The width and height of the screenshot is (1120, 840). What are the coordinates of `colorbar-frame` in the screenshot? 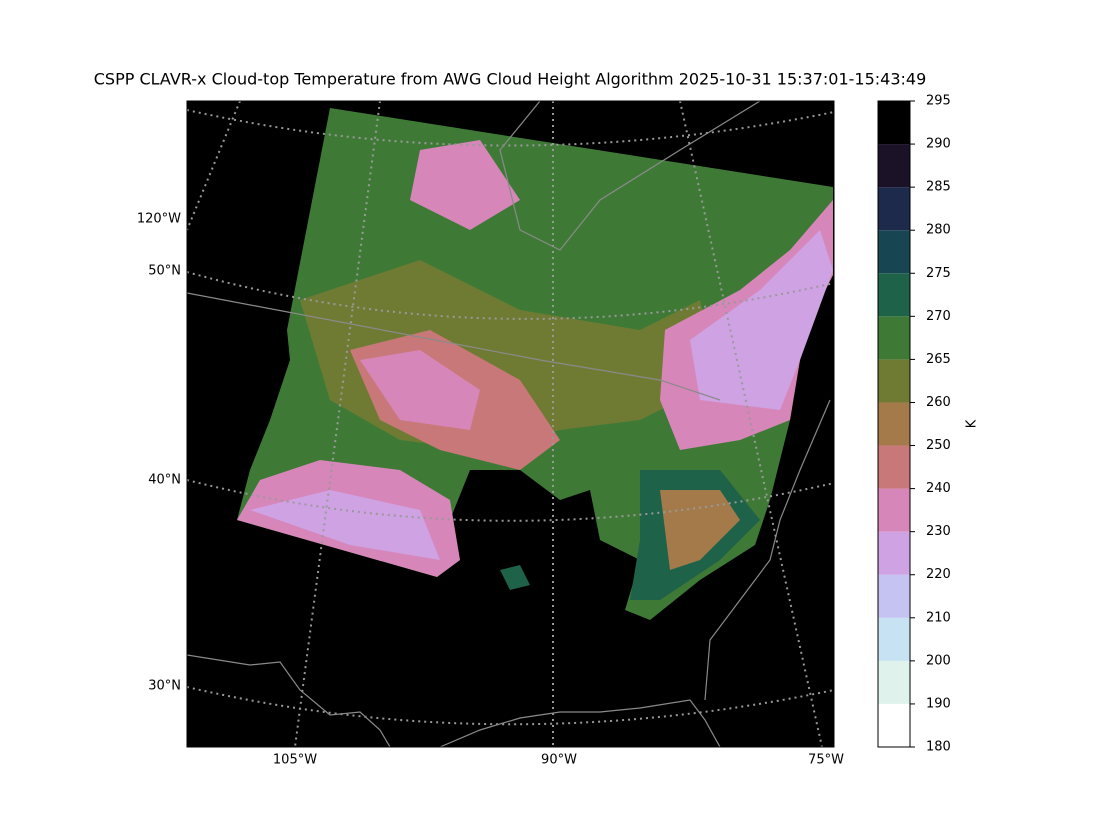 It's located at (894, 424).